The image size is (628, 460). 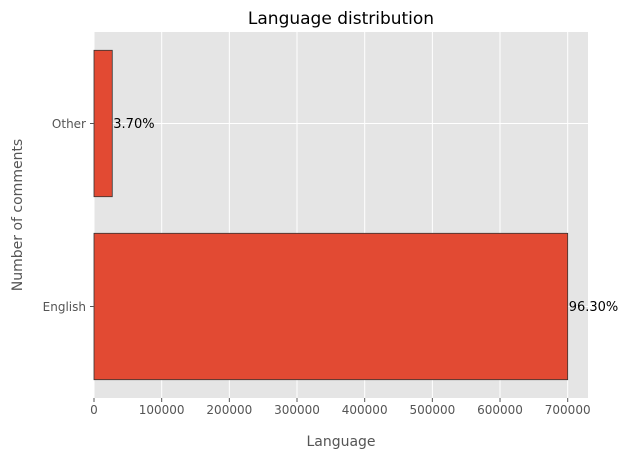 I want to click on y-tick-label-english: English, so click(x=64, y=307).